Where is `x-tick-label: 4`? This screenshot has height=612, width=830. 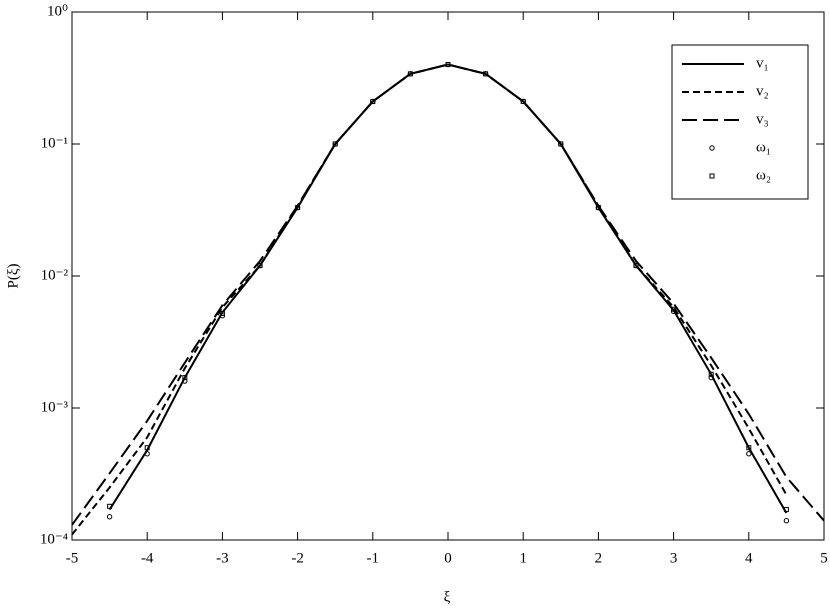 x-tick-label: 4 is located at coordinates (749, 558).